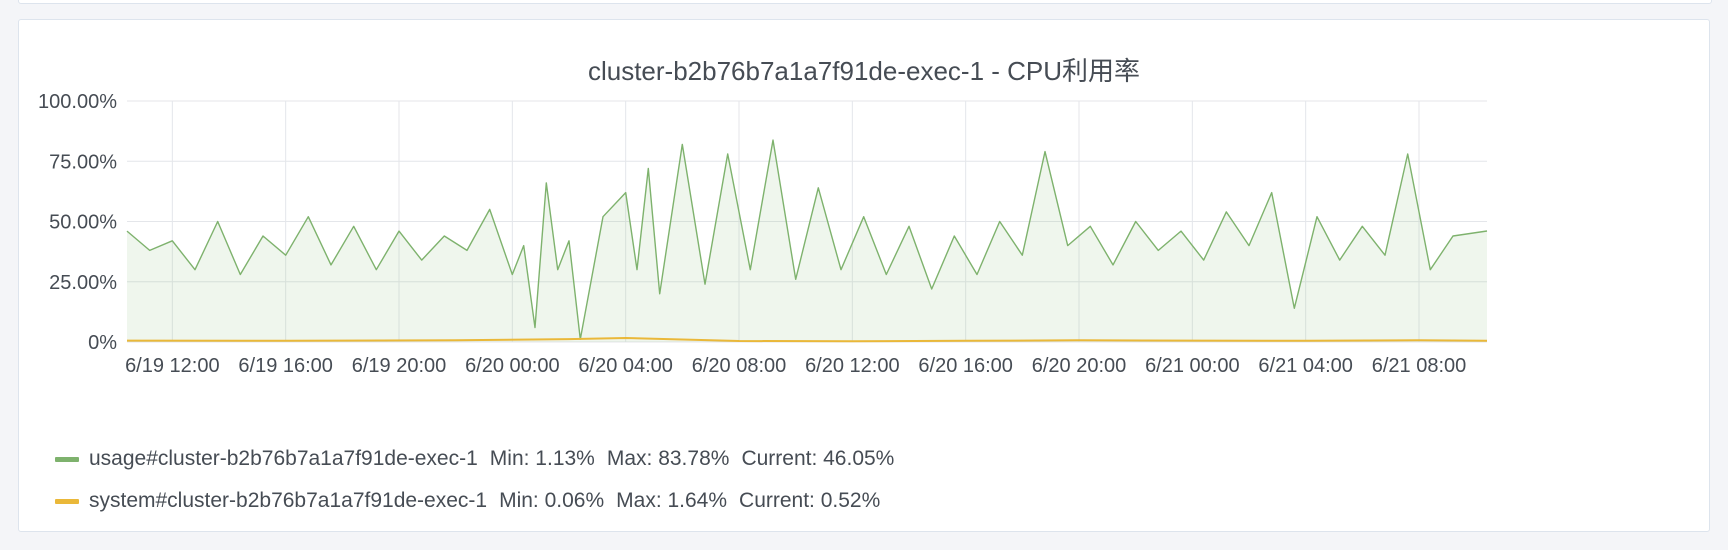  What do you see at coordinates (399, 366) in the screenshot?
I see `x-tick-label: 6/19 20:00` at bounding box center [399, 366].